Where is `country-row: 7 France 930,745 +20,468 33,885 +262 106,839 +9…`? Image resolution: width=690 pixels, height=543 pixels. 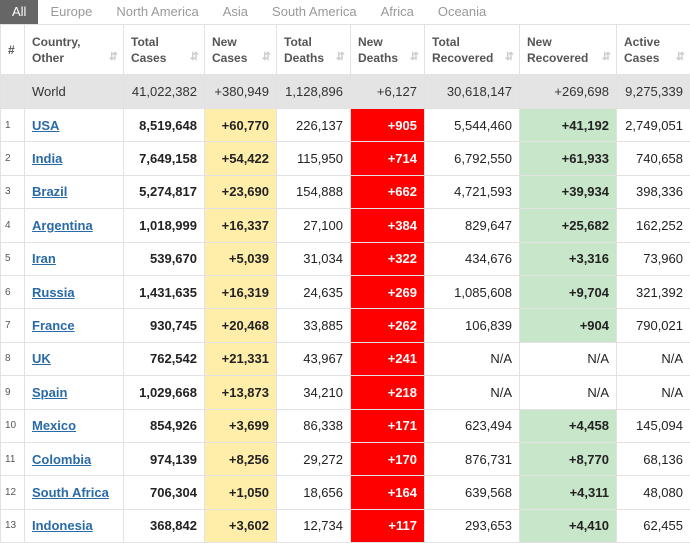
country-row: 7 France 930,745 +20,468 33,885 +262 106,839 +9… is located at coordinates (345, 325).